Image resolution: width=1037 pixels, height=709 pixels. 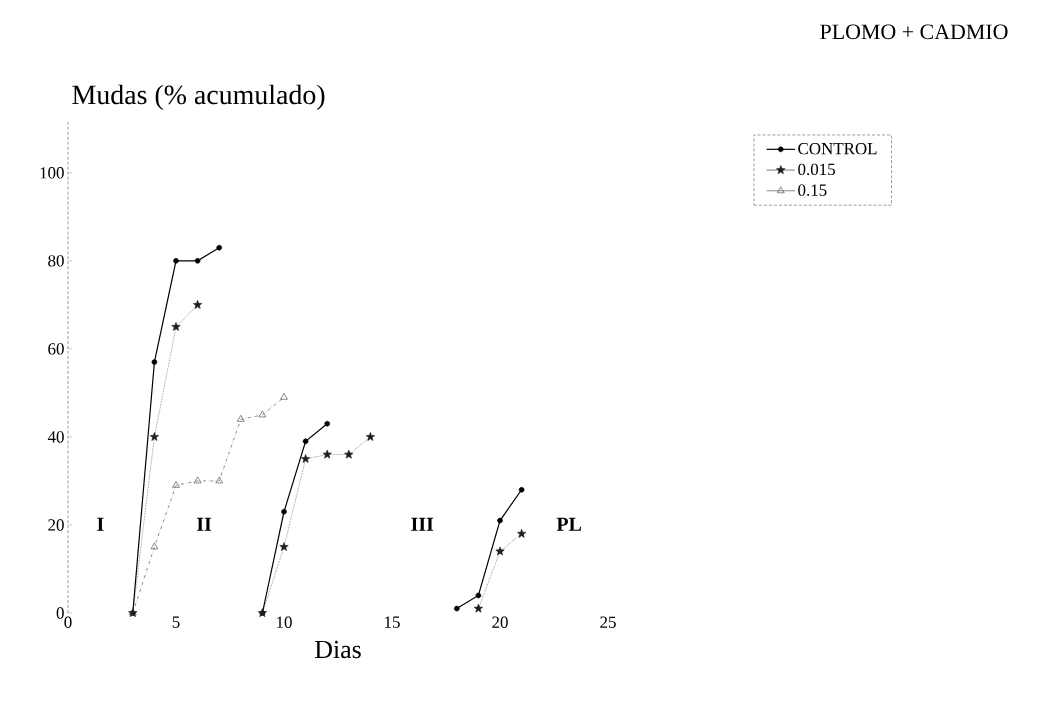 What do you see at coordinates (500, 622) in the screenshot?
I see `x-tick-label: 20` at bounding box center [500, 622].